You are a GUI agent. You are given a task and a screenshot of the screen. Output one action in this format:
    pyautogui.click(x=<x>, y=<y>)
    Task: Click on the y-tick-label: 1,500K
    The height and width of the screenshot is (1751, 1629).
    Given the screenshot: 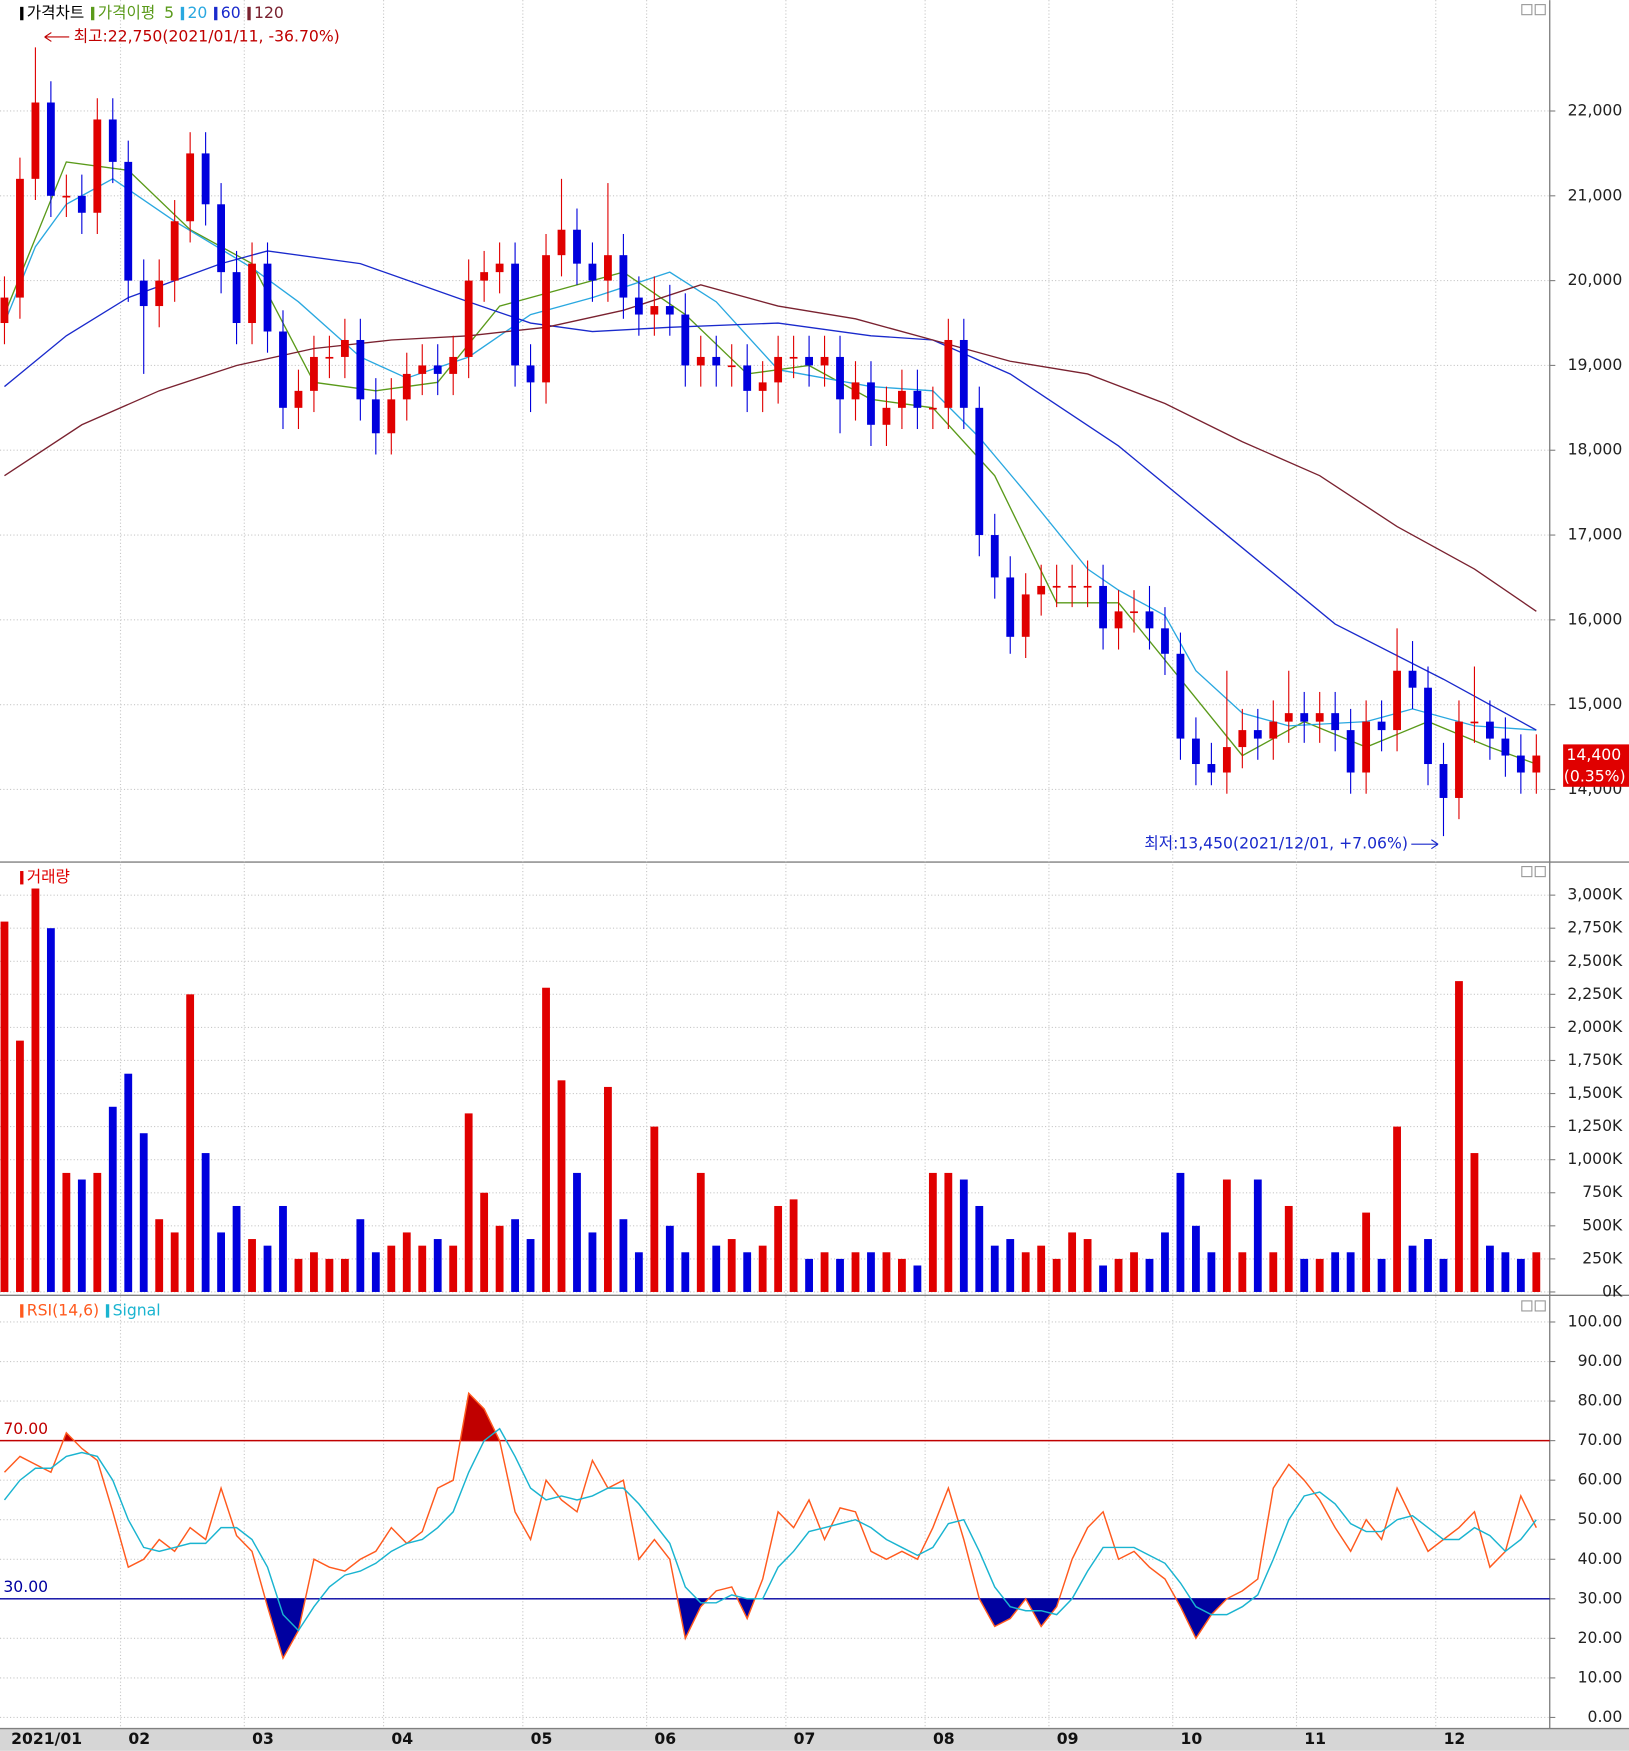 What is the action you would take?
    pyautogui.click(x=1595, y=1092)
    